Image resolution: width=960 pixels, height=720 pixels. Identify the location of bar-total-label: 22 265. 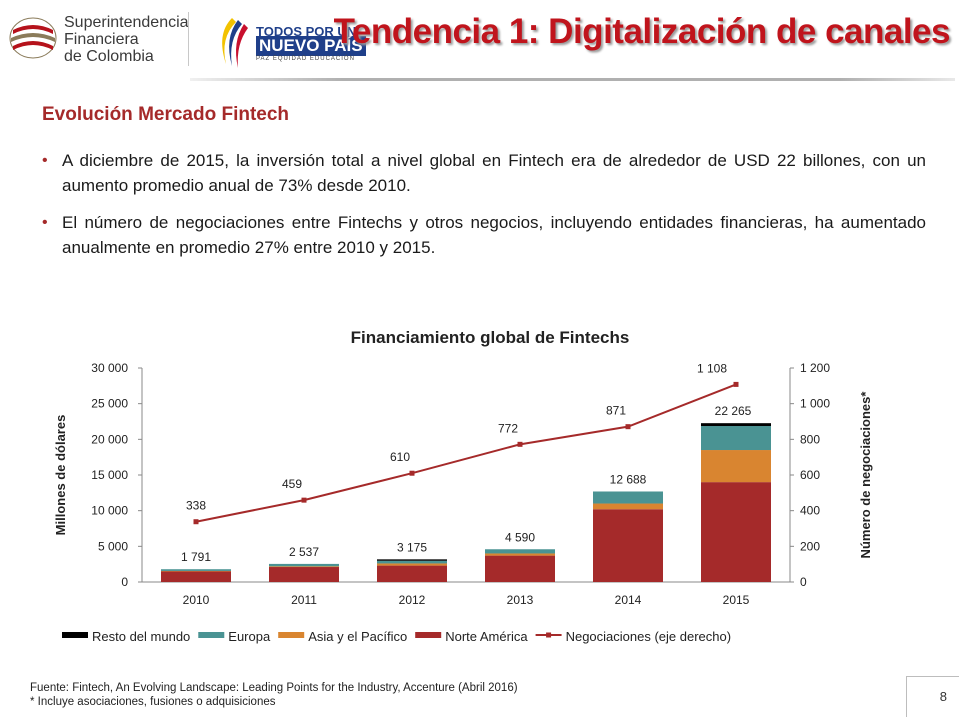
(733, 411).